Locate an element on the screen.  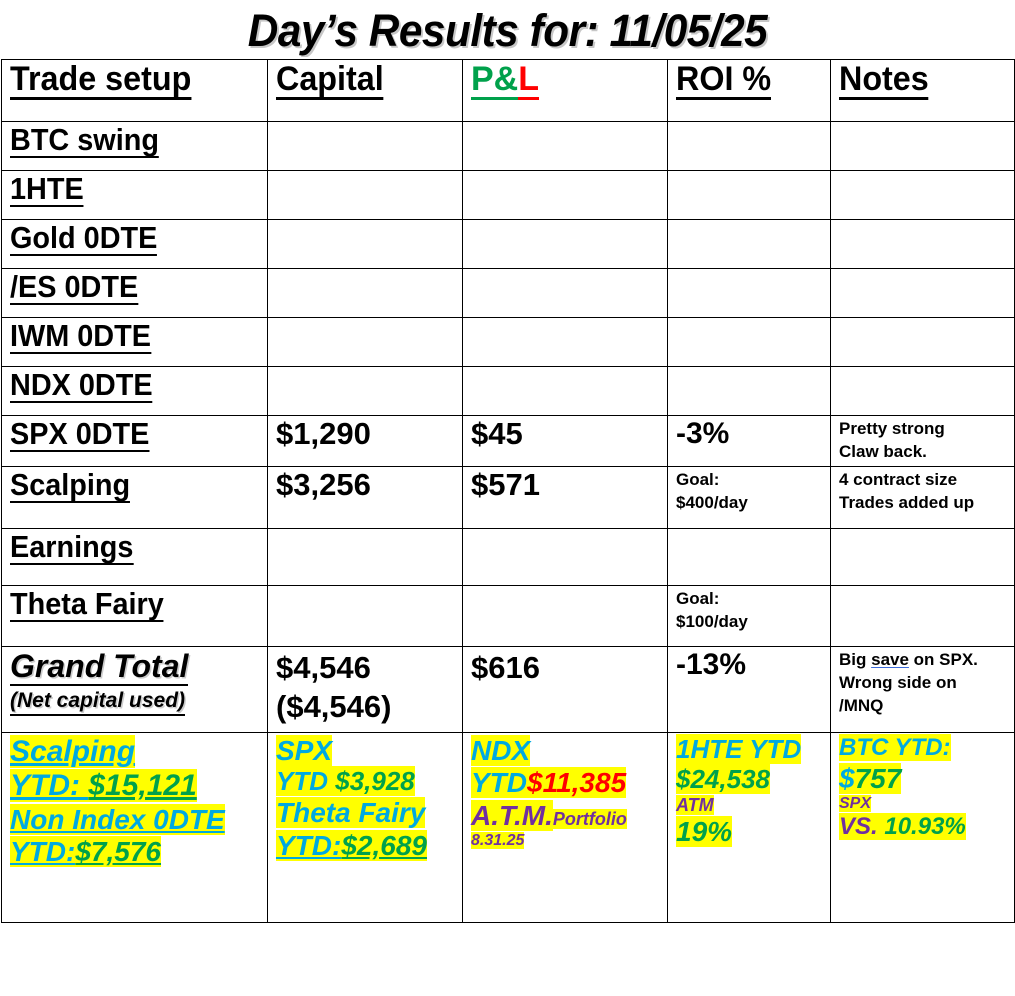
row-notes-line1: Pretty strong is located at coordinates (892, 428).